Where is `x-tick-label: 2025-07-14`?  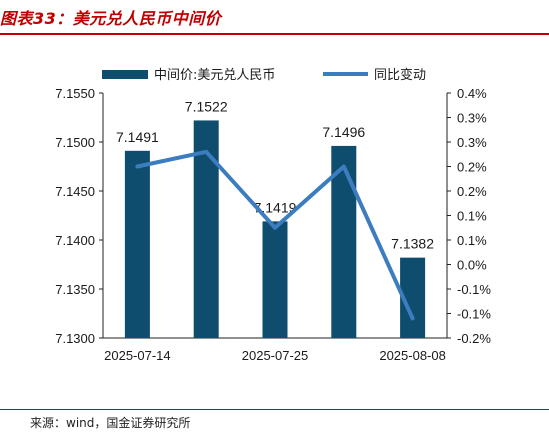
x-tick-label: 2025-07-14 is located at coordinates (137, 355).